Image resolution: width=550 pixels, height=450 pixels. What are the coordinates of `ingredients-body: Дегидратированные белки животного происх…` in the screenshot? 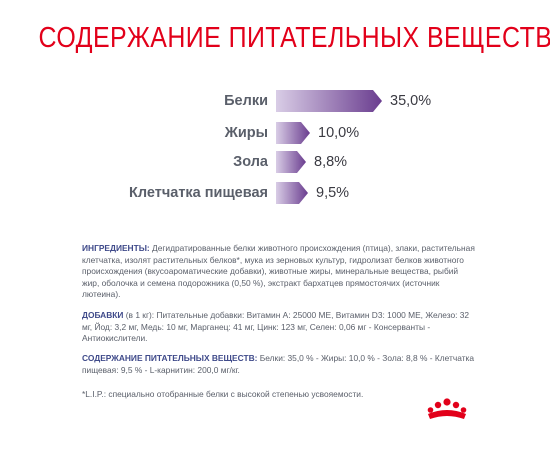 It's located at (278, 271).